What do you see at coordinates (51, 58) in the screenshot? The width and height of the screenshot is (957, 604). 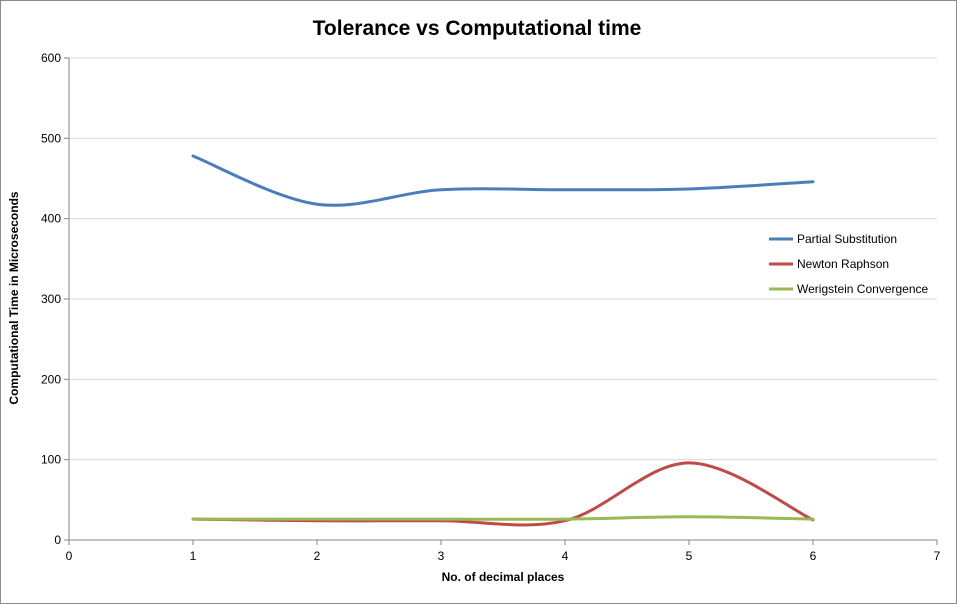 I see `y-tick-label: 600` at bounding box center [51, 58].